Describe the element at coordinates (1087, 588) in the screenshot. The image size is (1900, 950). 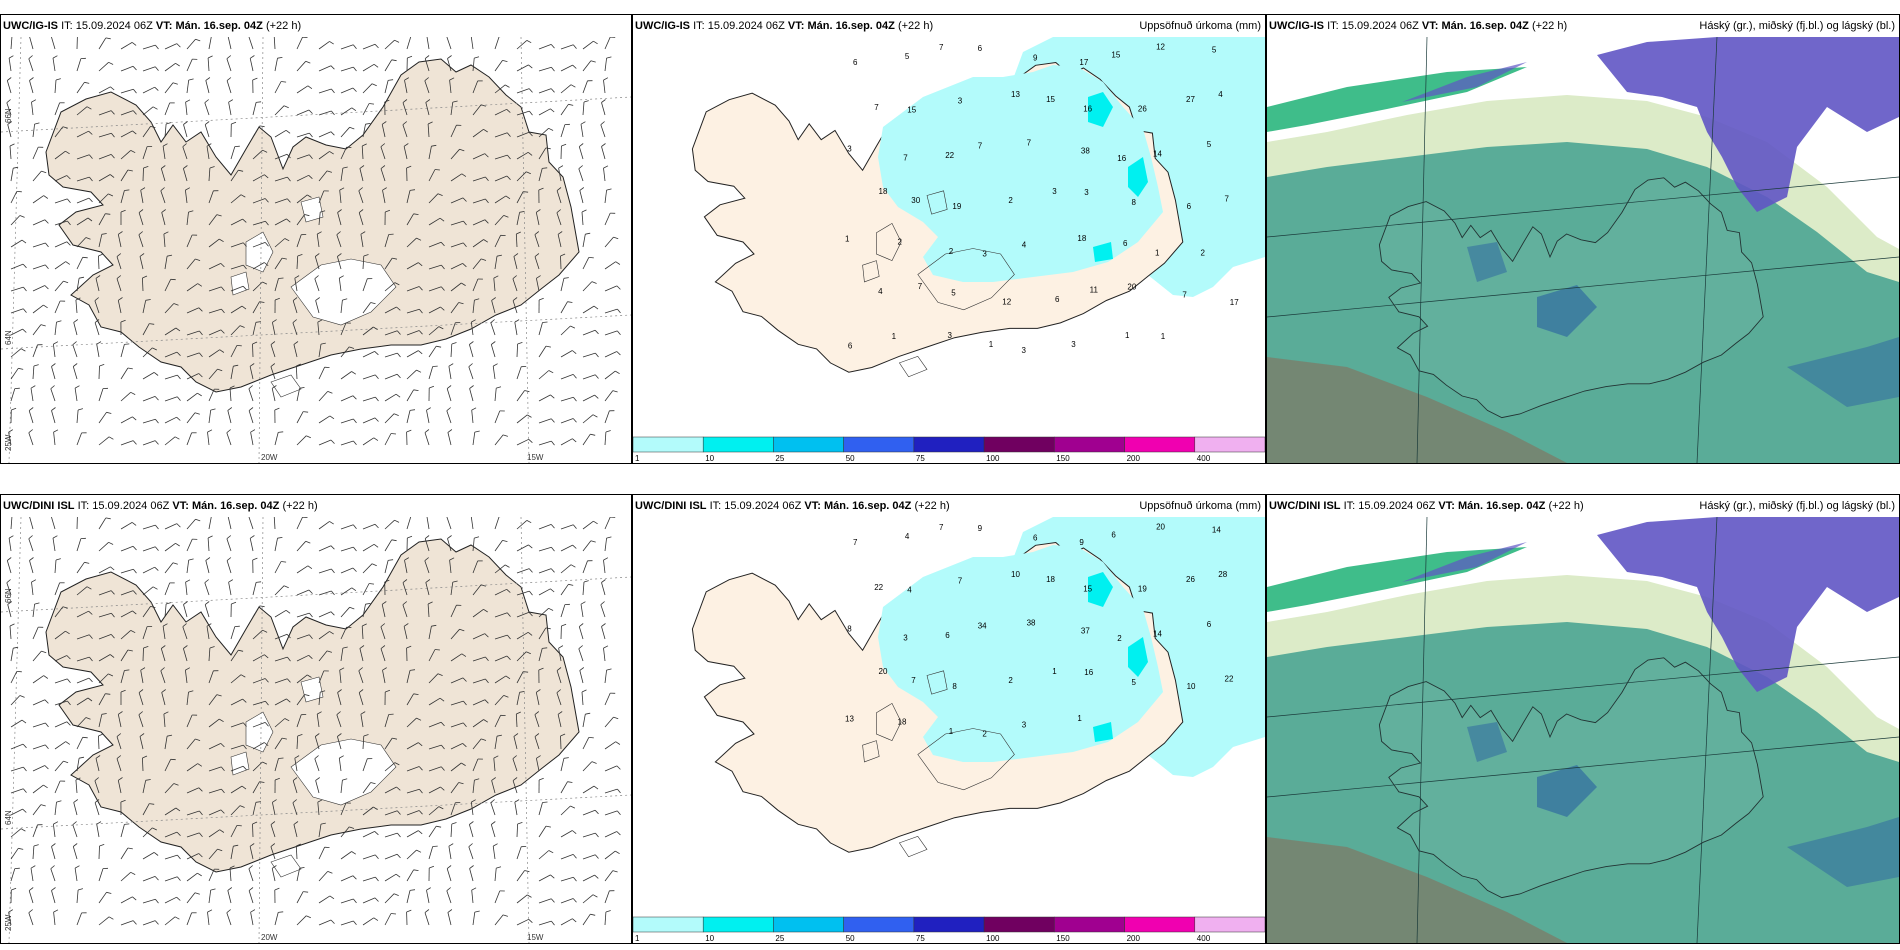
I see `precip-value: 15` at that location.